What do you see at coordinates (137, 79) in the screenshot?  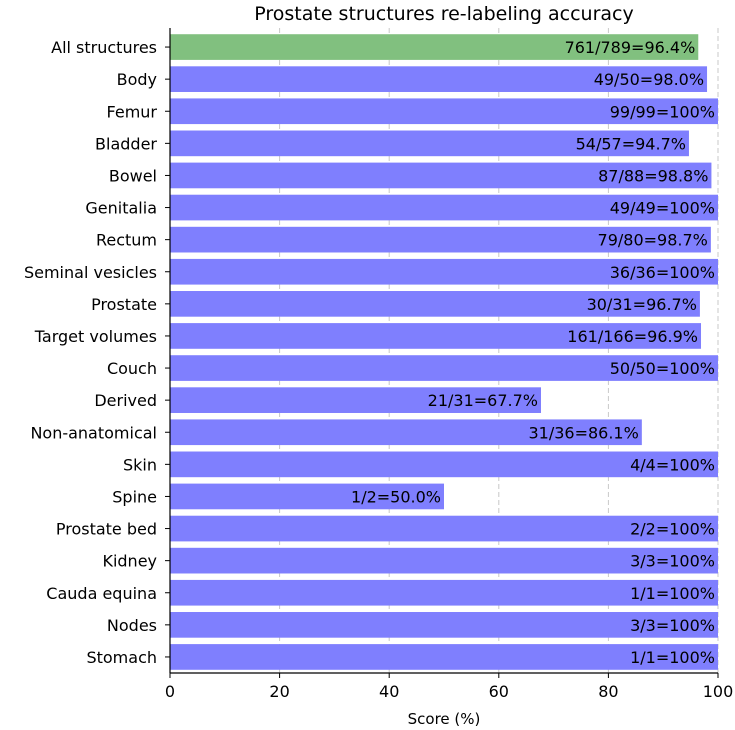 I see `category-label: Body` at bounding box center [137, 79].